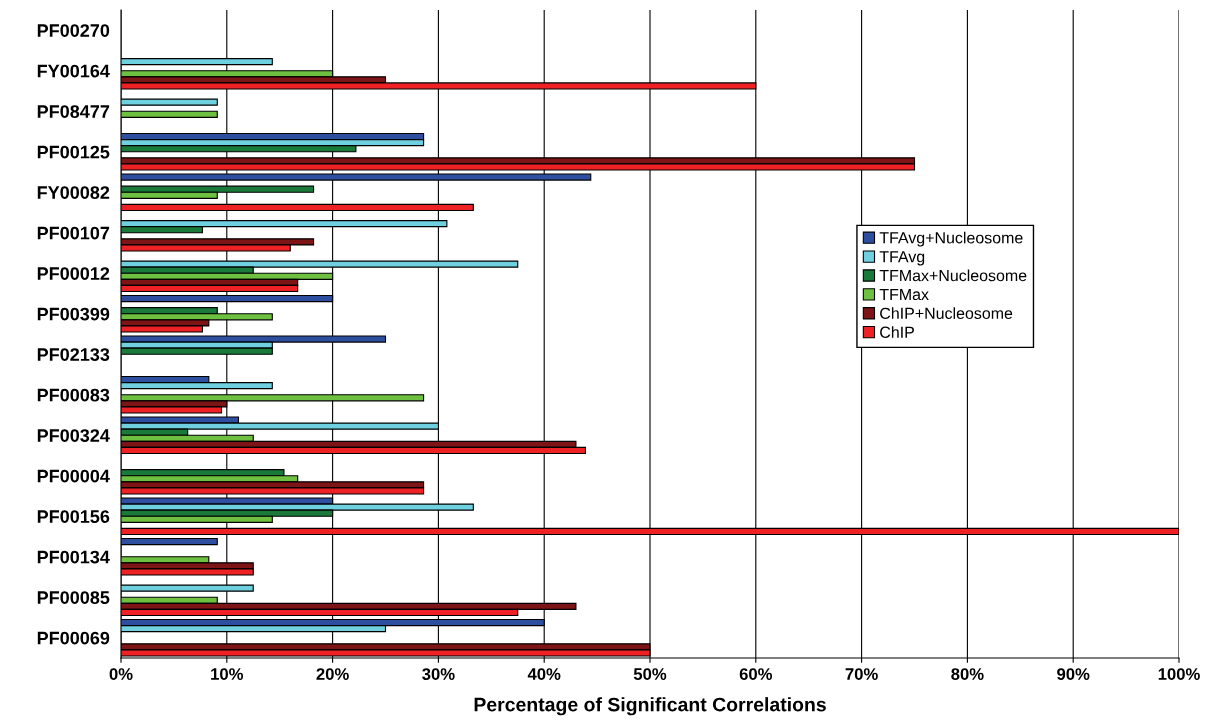  I want to click on y-tick-label: PF00156, so click(73, 516).